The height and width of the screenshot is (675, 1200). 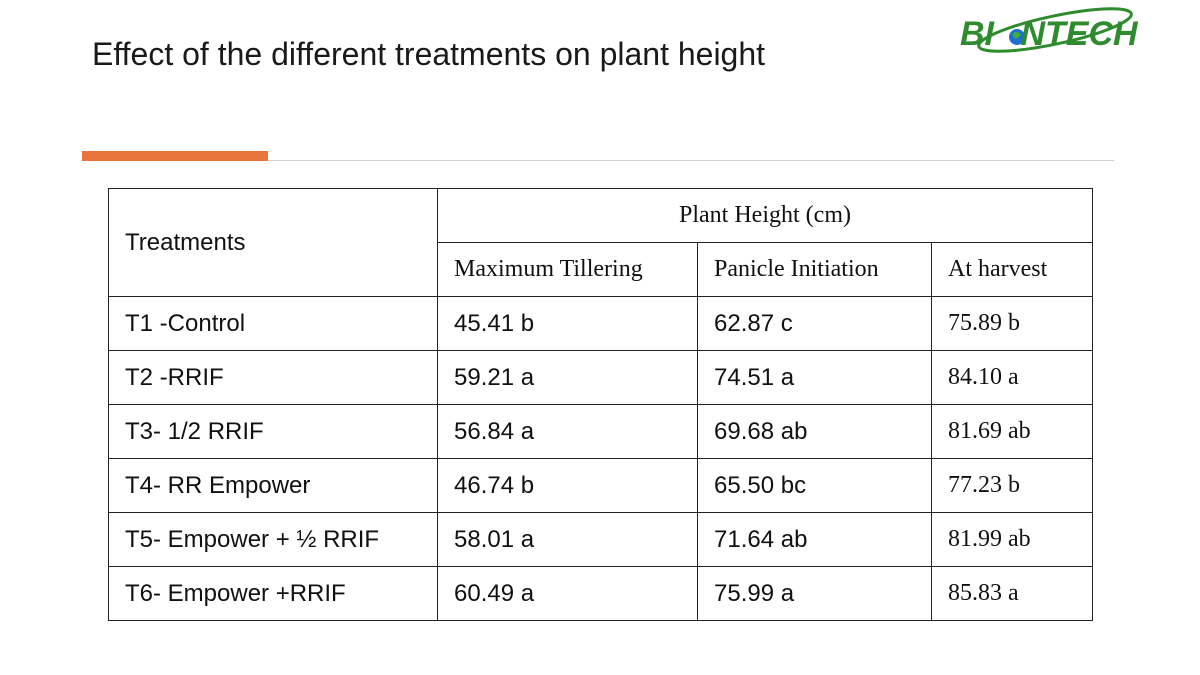 I want to click on table-row: T2 -RRIF 59.21 a 74.51 a 84.10 a, so click(x=600, y=377).